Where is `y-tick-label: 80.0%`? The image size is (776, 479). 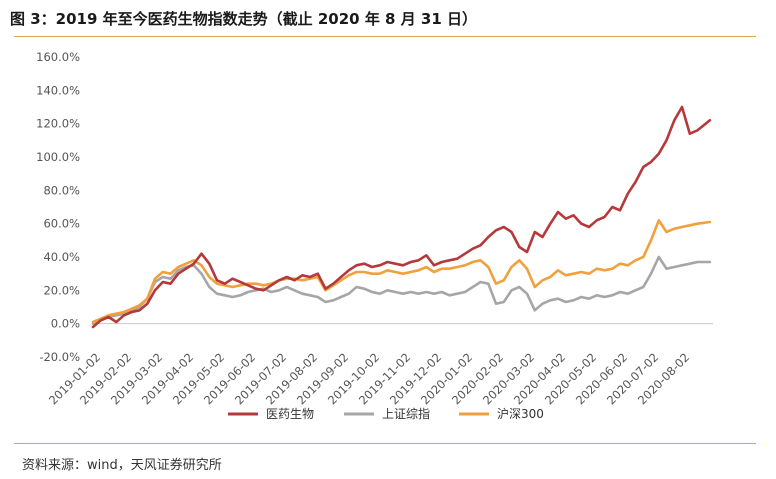 y-tick-label: 80.0% is located at coordinates (61, 190).